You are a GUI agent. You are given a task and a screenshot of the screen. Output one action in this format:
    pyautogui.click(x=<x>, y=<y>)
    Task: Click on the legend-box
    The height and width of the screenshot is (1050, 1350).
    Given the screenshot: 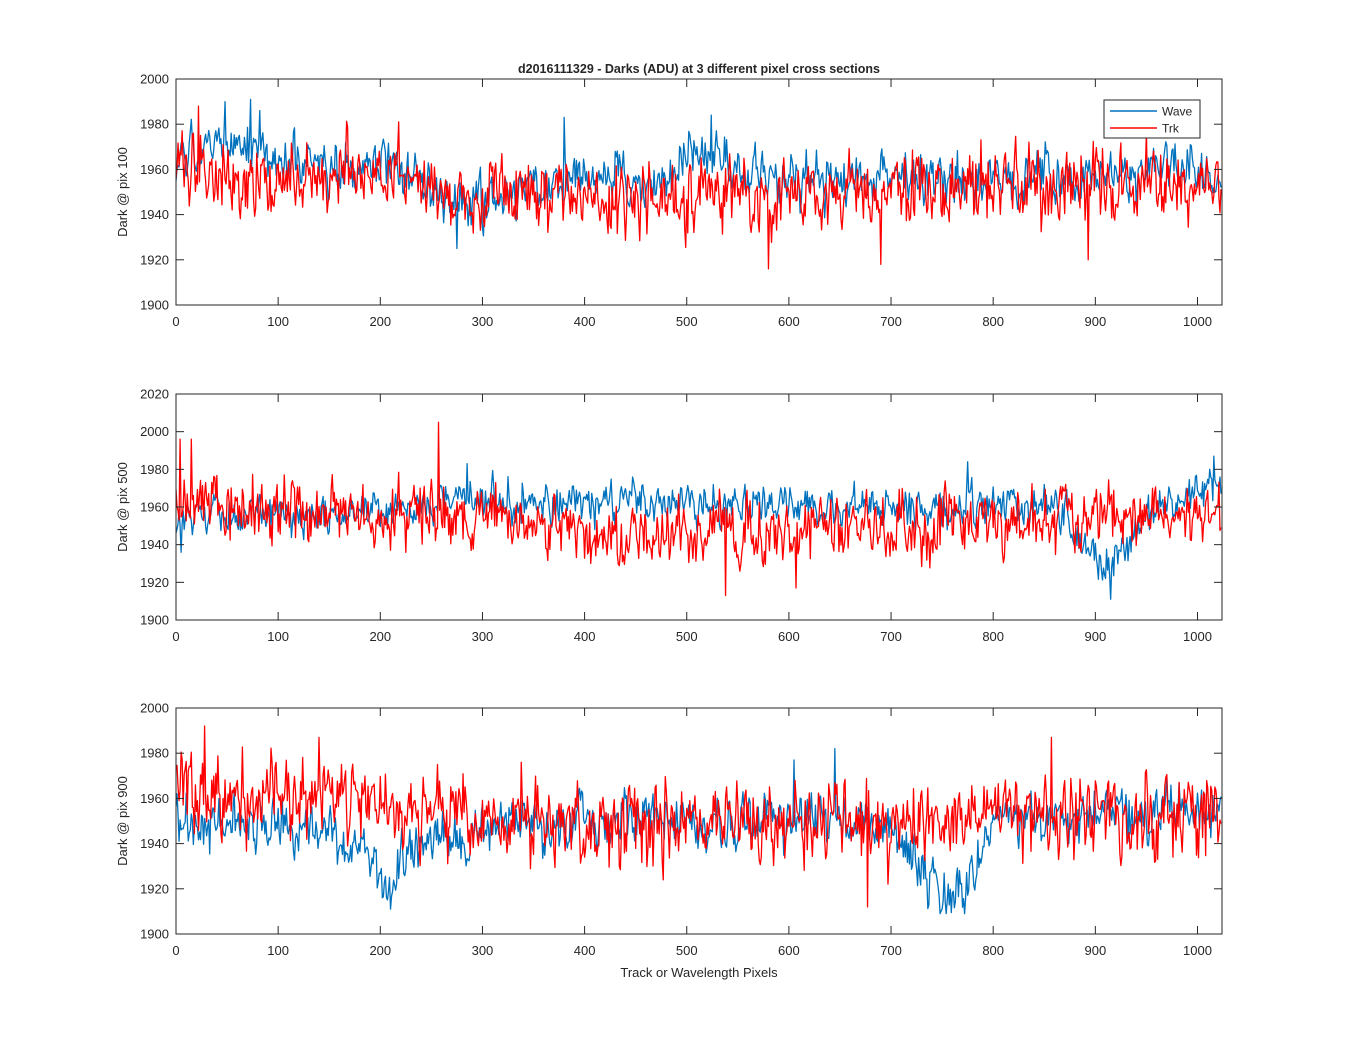 What is the action you would take?
    pyautogui.click(x=1152, y=119)
    